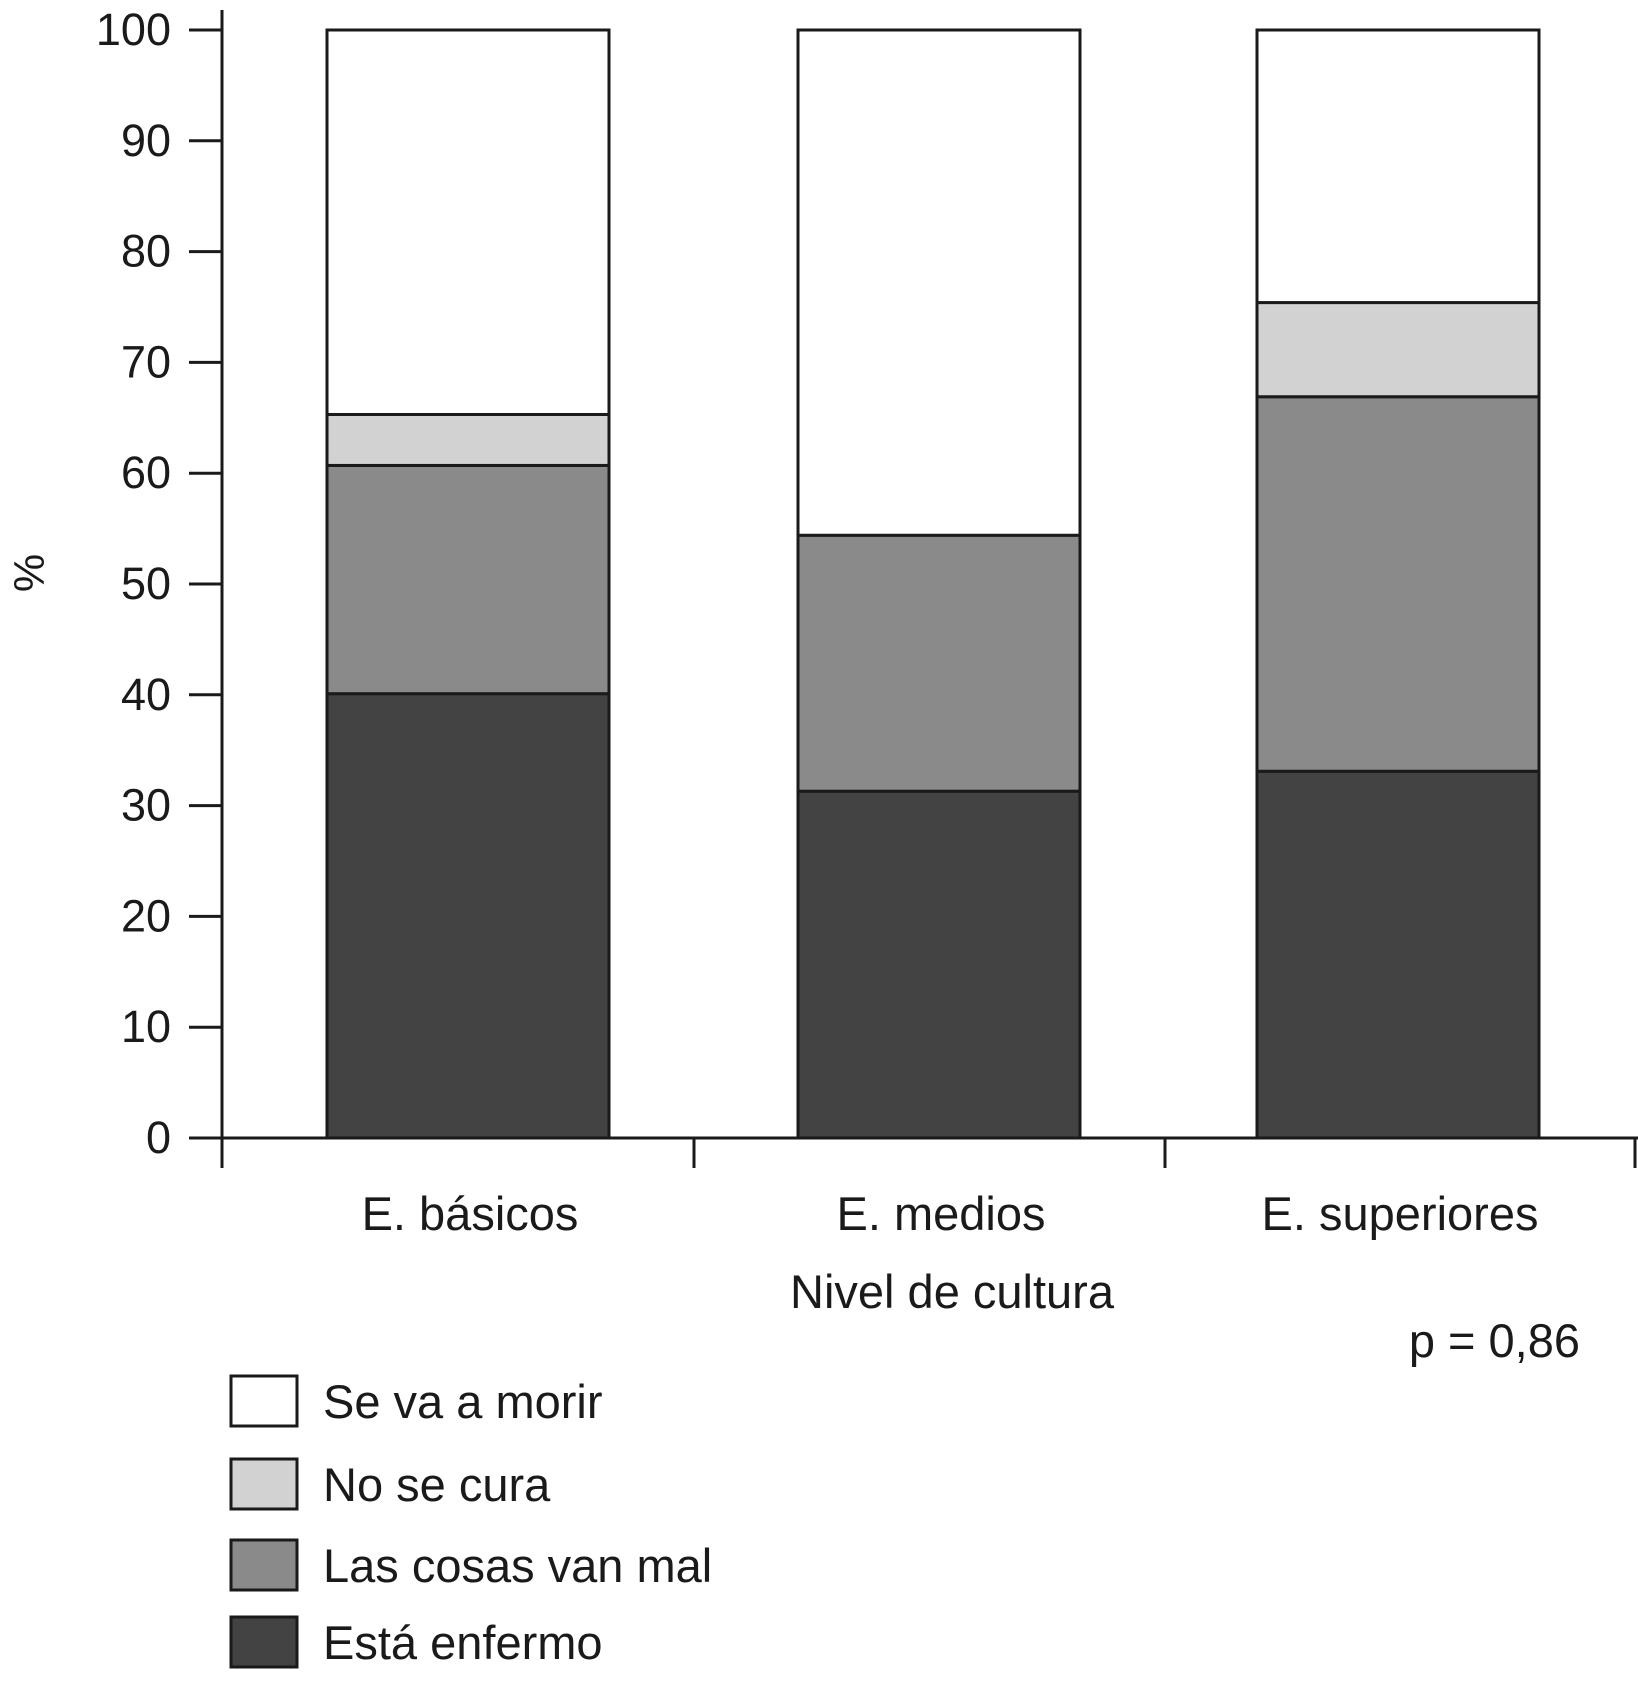 This screenshot has height=1681, width=1638. Describe the element at coordinates (952, 1291) in the screenshot. I see `x-axis-label: Nivel de cultura` at that location.